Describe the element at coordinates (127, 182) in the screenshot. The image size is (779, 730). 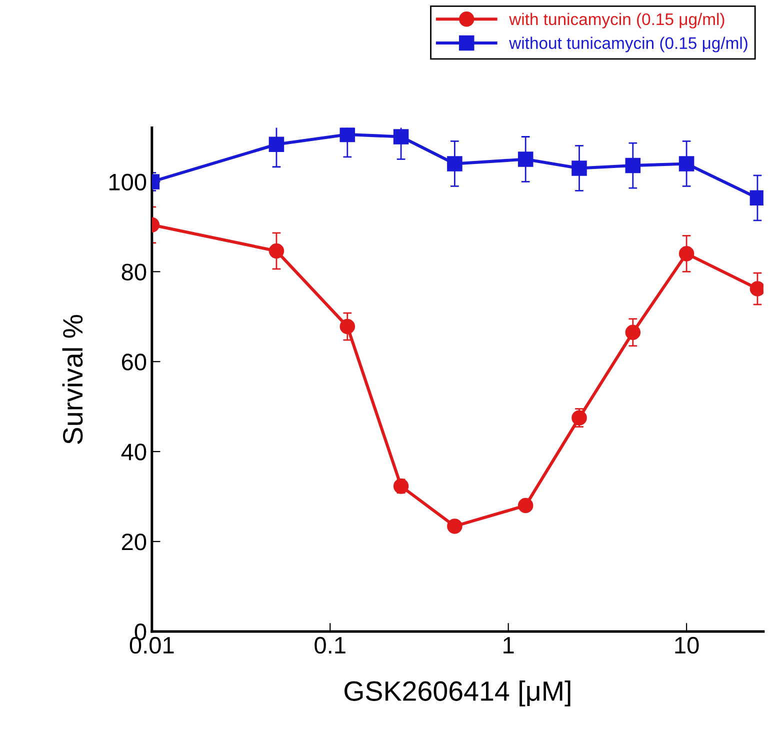
I see `y-tick-label: 100` at that location.